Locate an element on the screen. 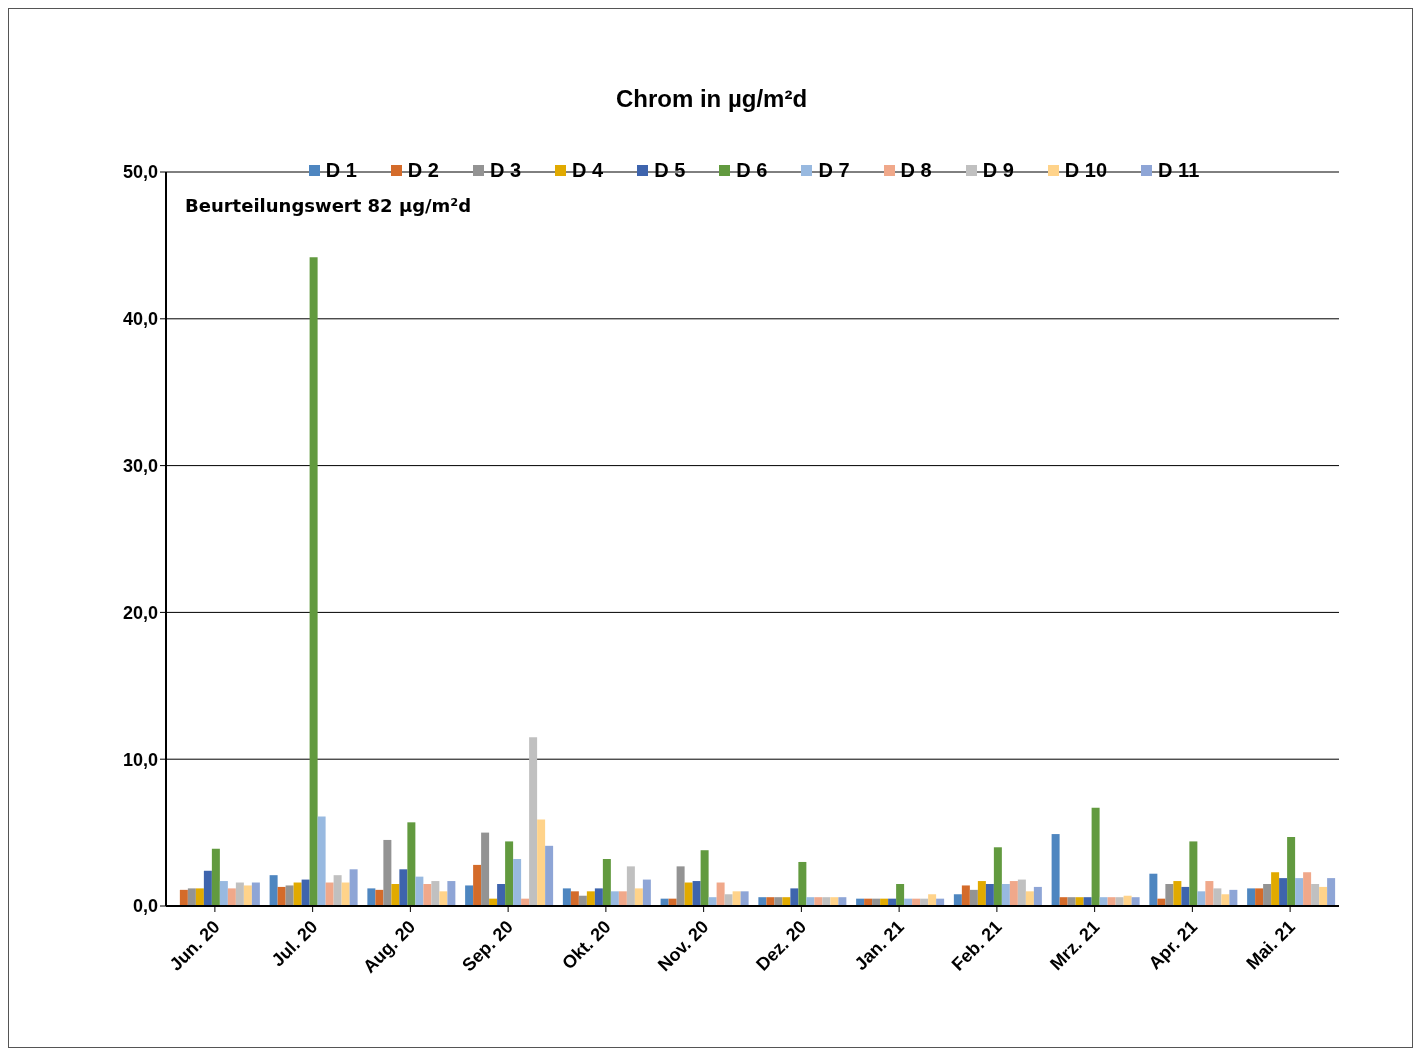  legend-label: D 11 is located at coordinates (1178, 170).